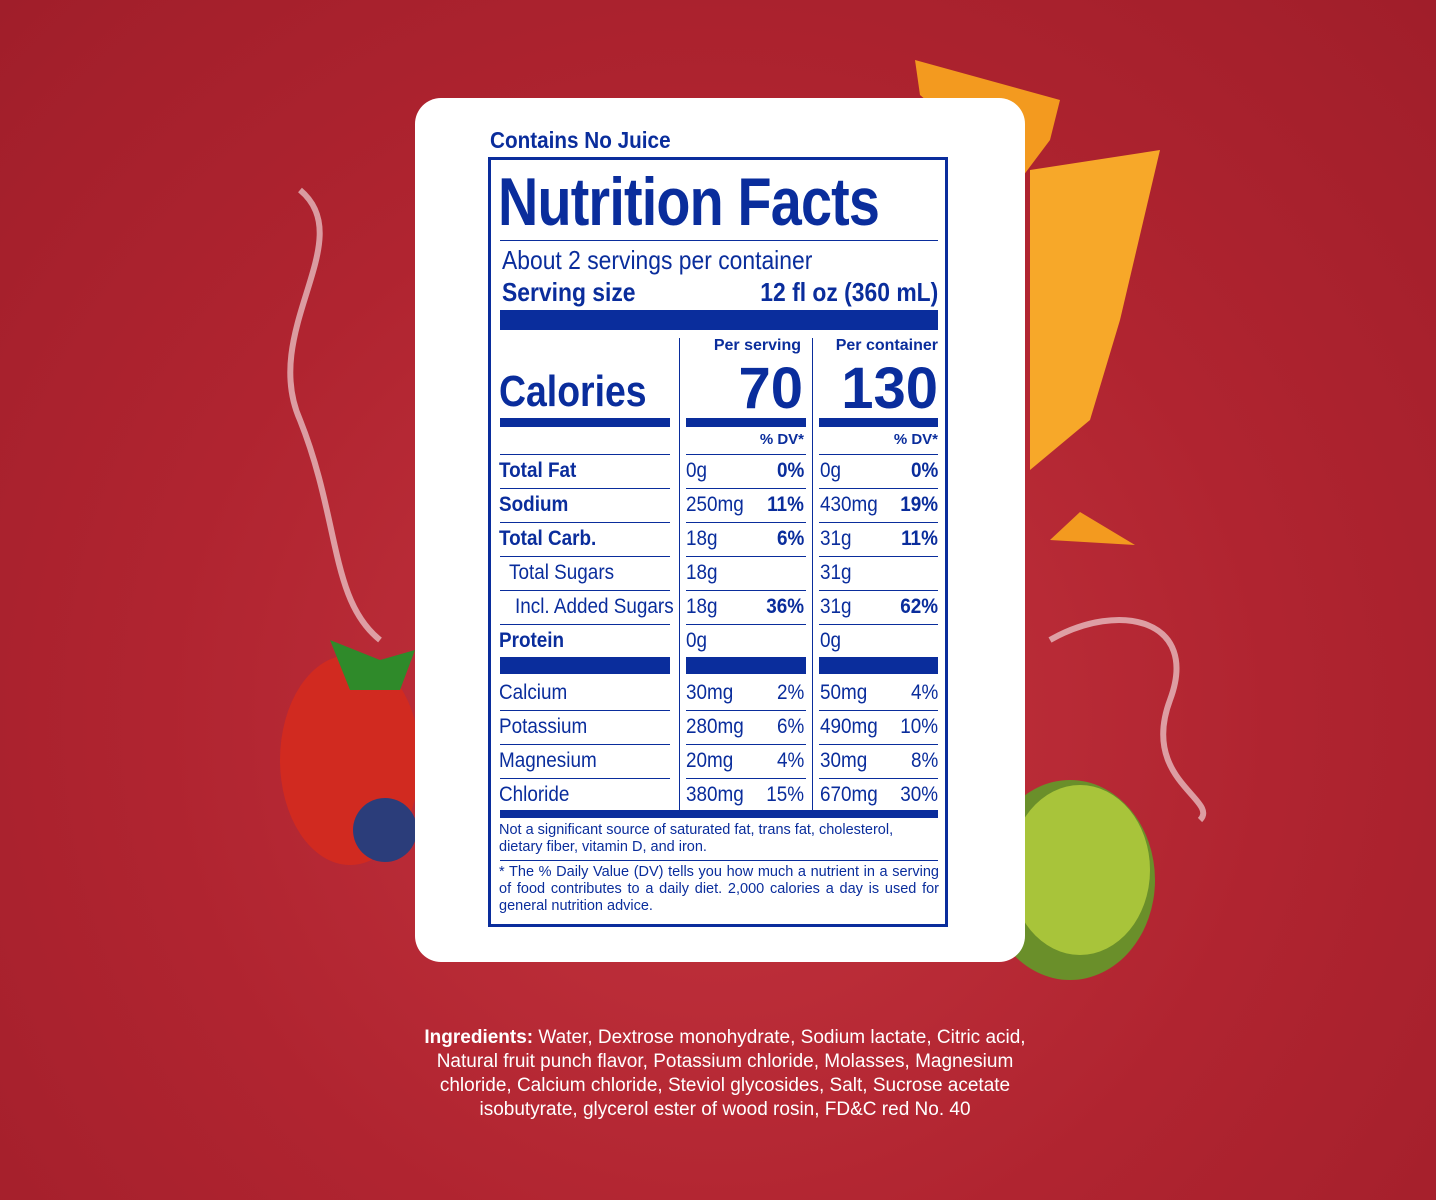 The width and height of the screenshot is (1436, 1200). I want to click on daily-value: 10%, so click(919, 726).